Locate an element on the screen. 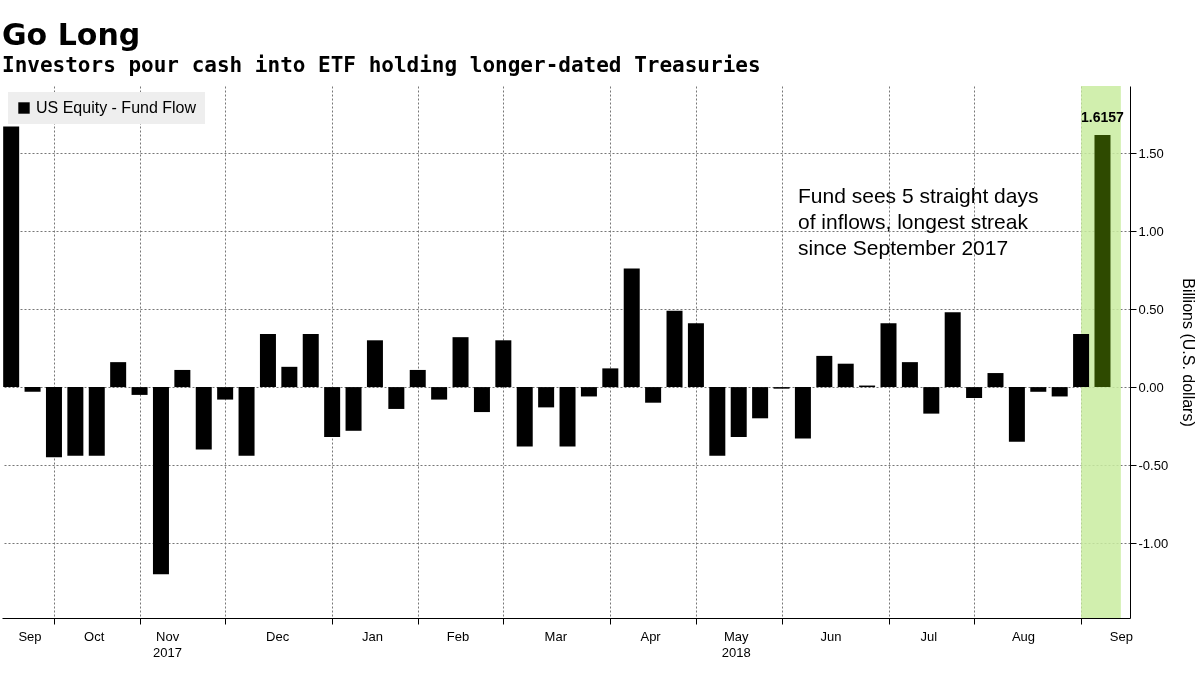  x-tick-label: Feb is located at coordinates (458, 636).